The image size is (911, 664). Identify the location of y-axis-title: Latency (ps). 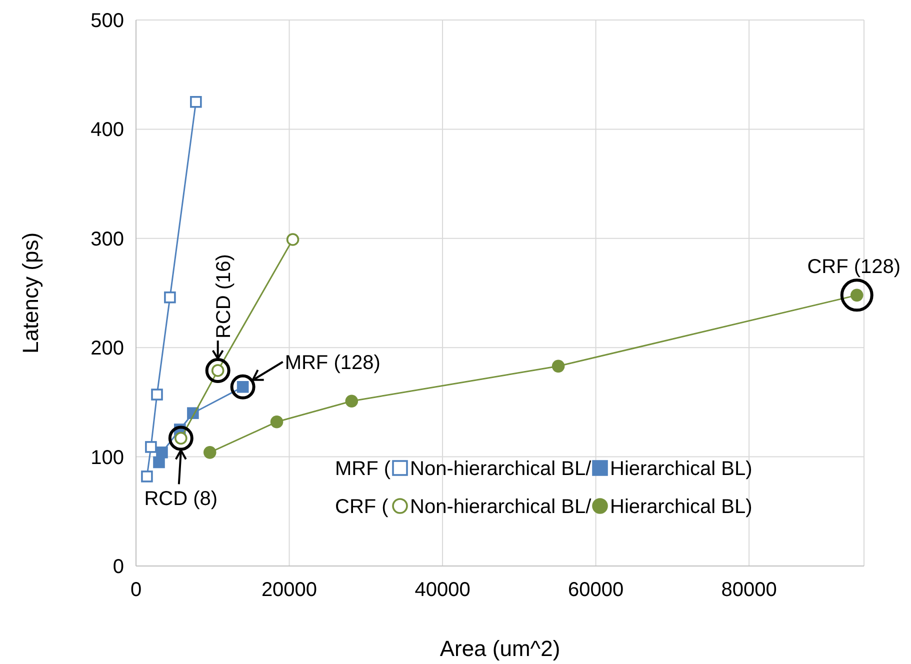
(30, 293).